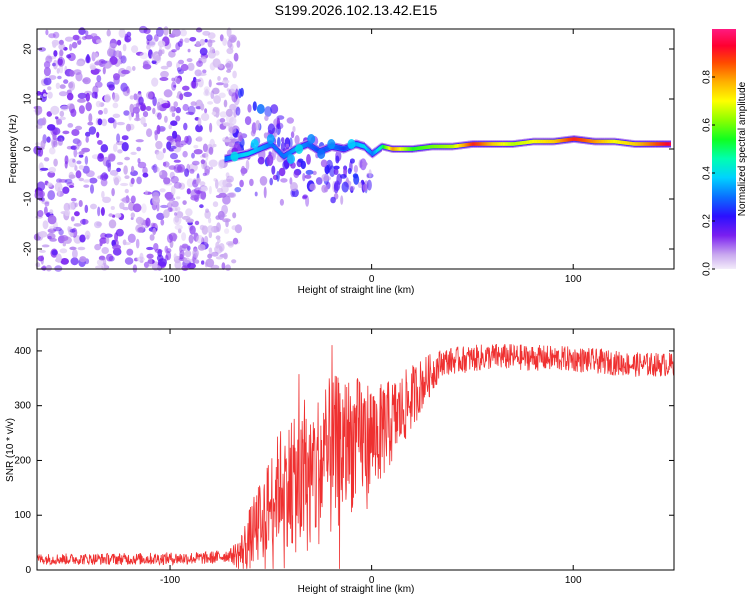  Describe the element at coordinates (311, 139) in the screenshot. I see `spectrogram-bright-blob` at that location.